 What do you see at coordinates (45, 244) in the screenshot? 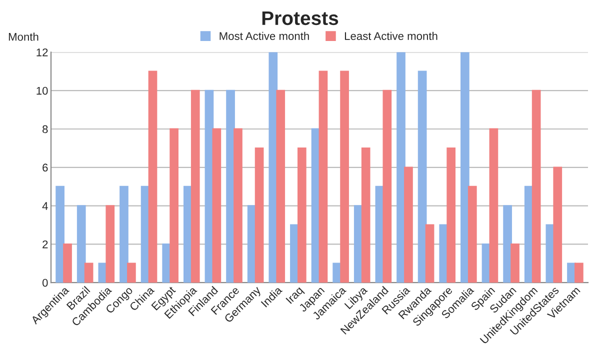
I see `y-tick-label: 2` at bounding box center [45, 244].